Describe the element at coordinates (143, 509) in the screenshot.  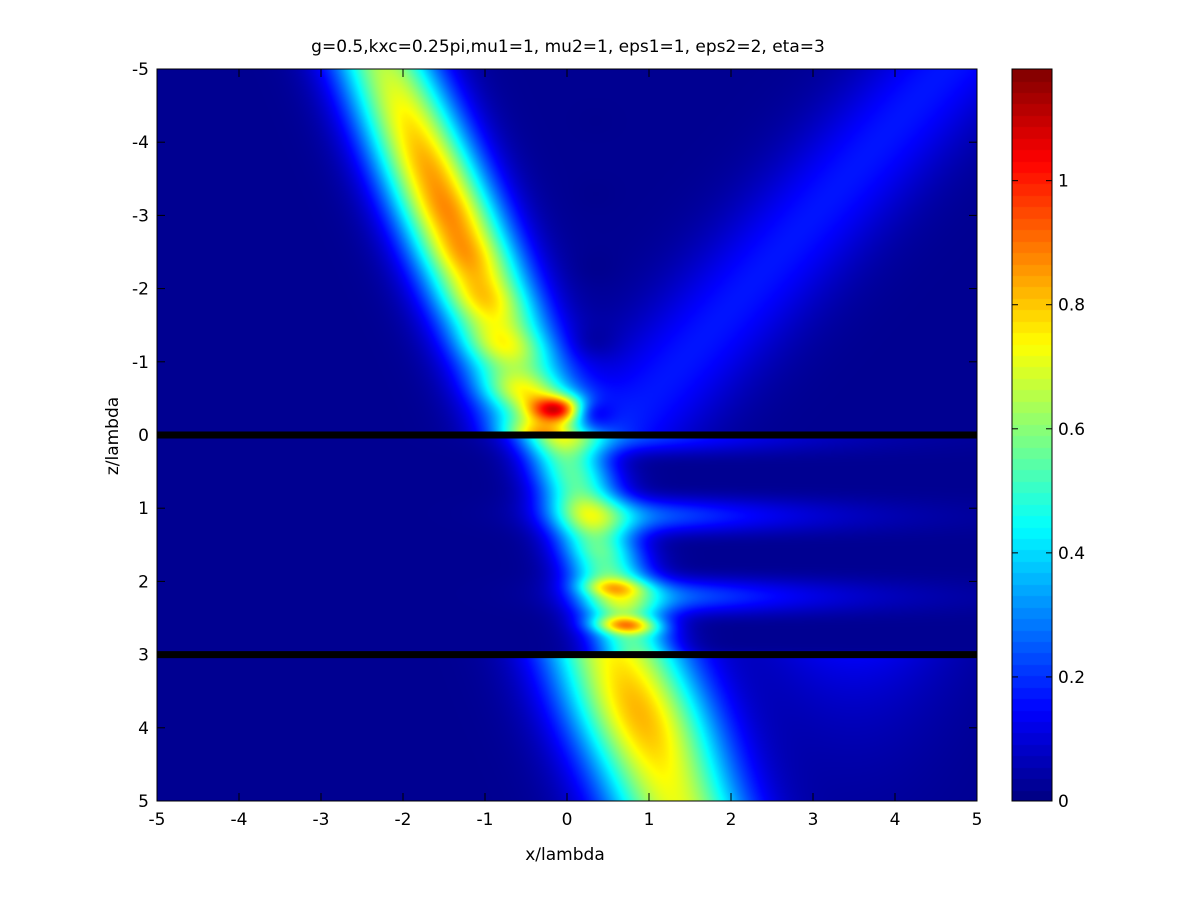
I see `y-tick-label: 1` at that location.